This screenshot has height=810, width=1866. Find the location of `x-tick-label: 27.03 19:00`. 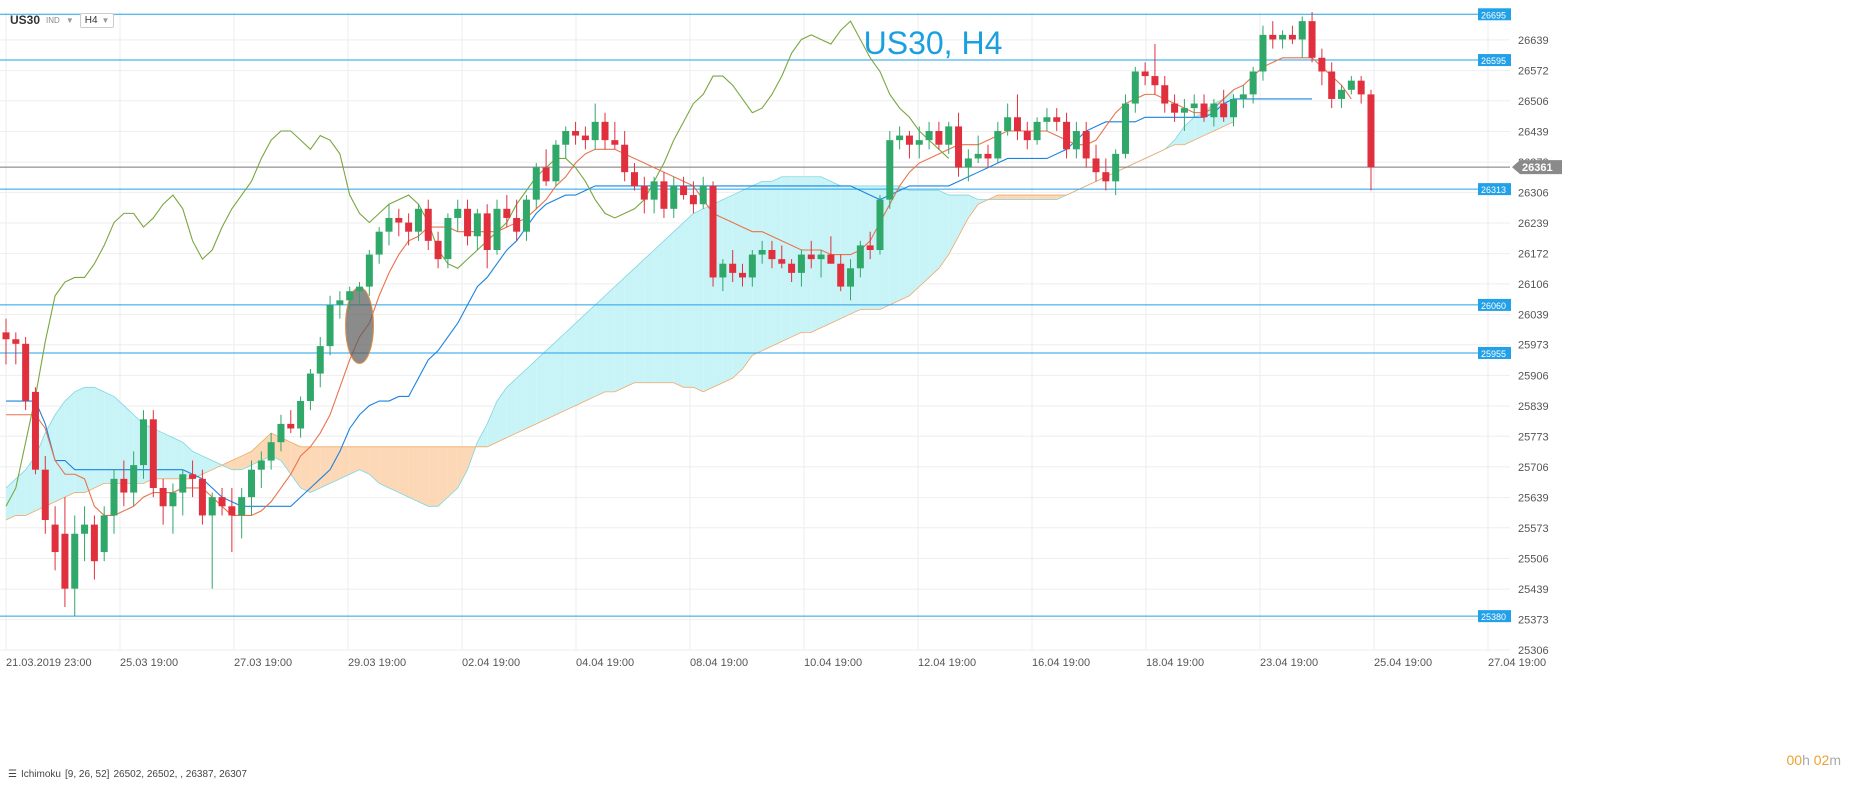

x-tick-label: 27.03 19:00 is located at coordinates (263, 663).